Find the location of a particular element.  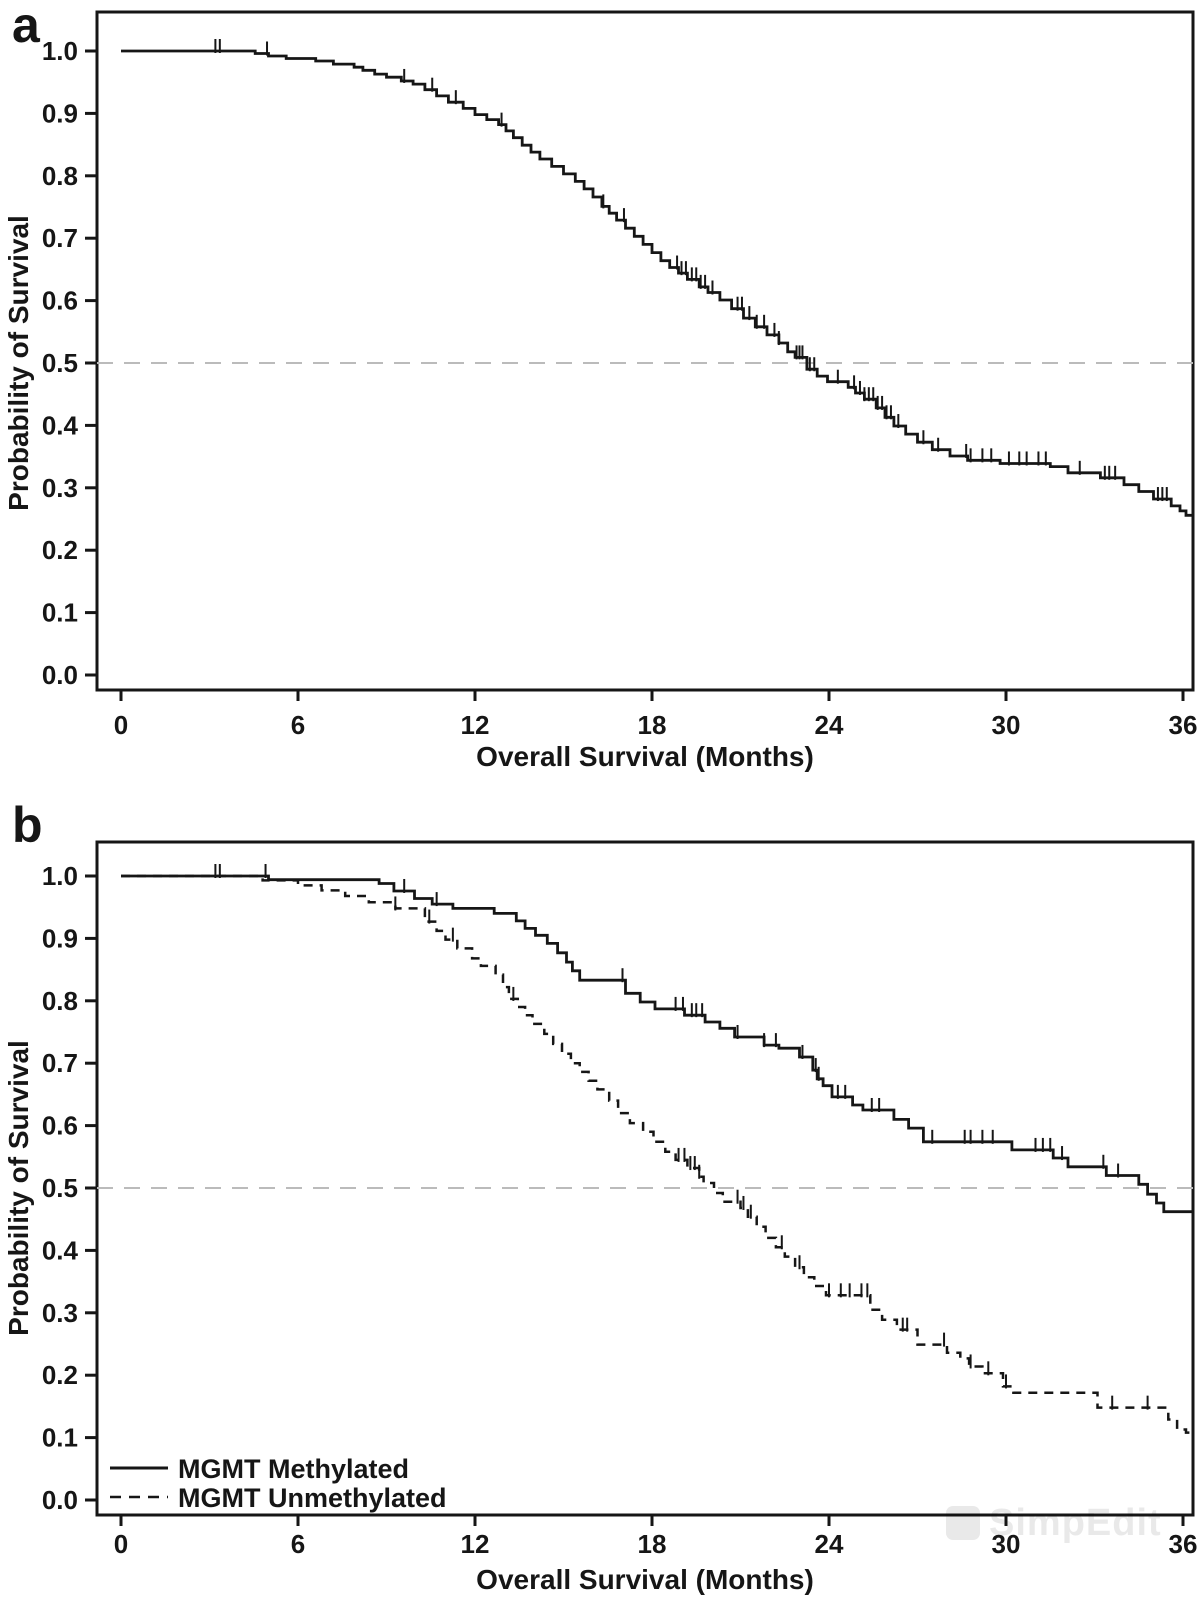

x-tick-label-a: 18 is located at coordinates (652, 725).